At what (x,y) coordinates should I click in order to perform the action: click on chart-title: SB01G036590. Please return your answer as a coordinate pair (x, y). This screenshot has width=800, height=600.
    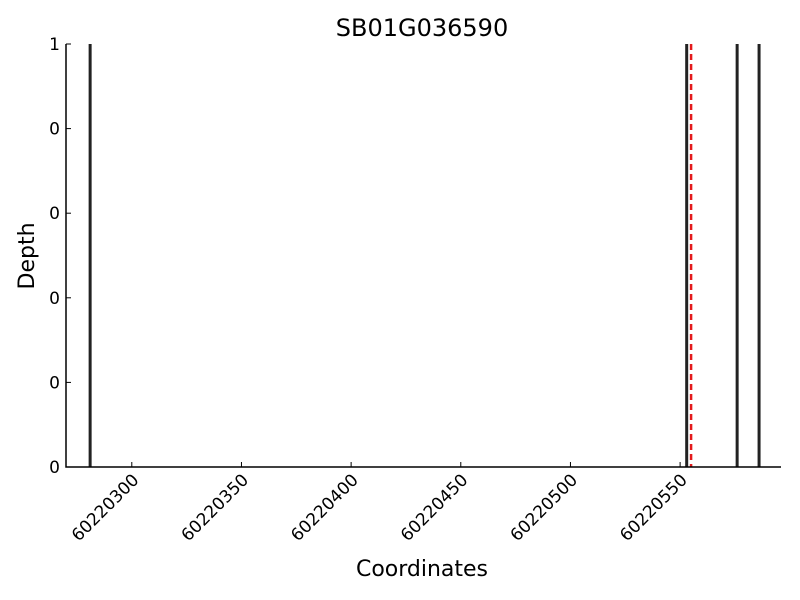
    Looking at the image, I should click on (422, 28).